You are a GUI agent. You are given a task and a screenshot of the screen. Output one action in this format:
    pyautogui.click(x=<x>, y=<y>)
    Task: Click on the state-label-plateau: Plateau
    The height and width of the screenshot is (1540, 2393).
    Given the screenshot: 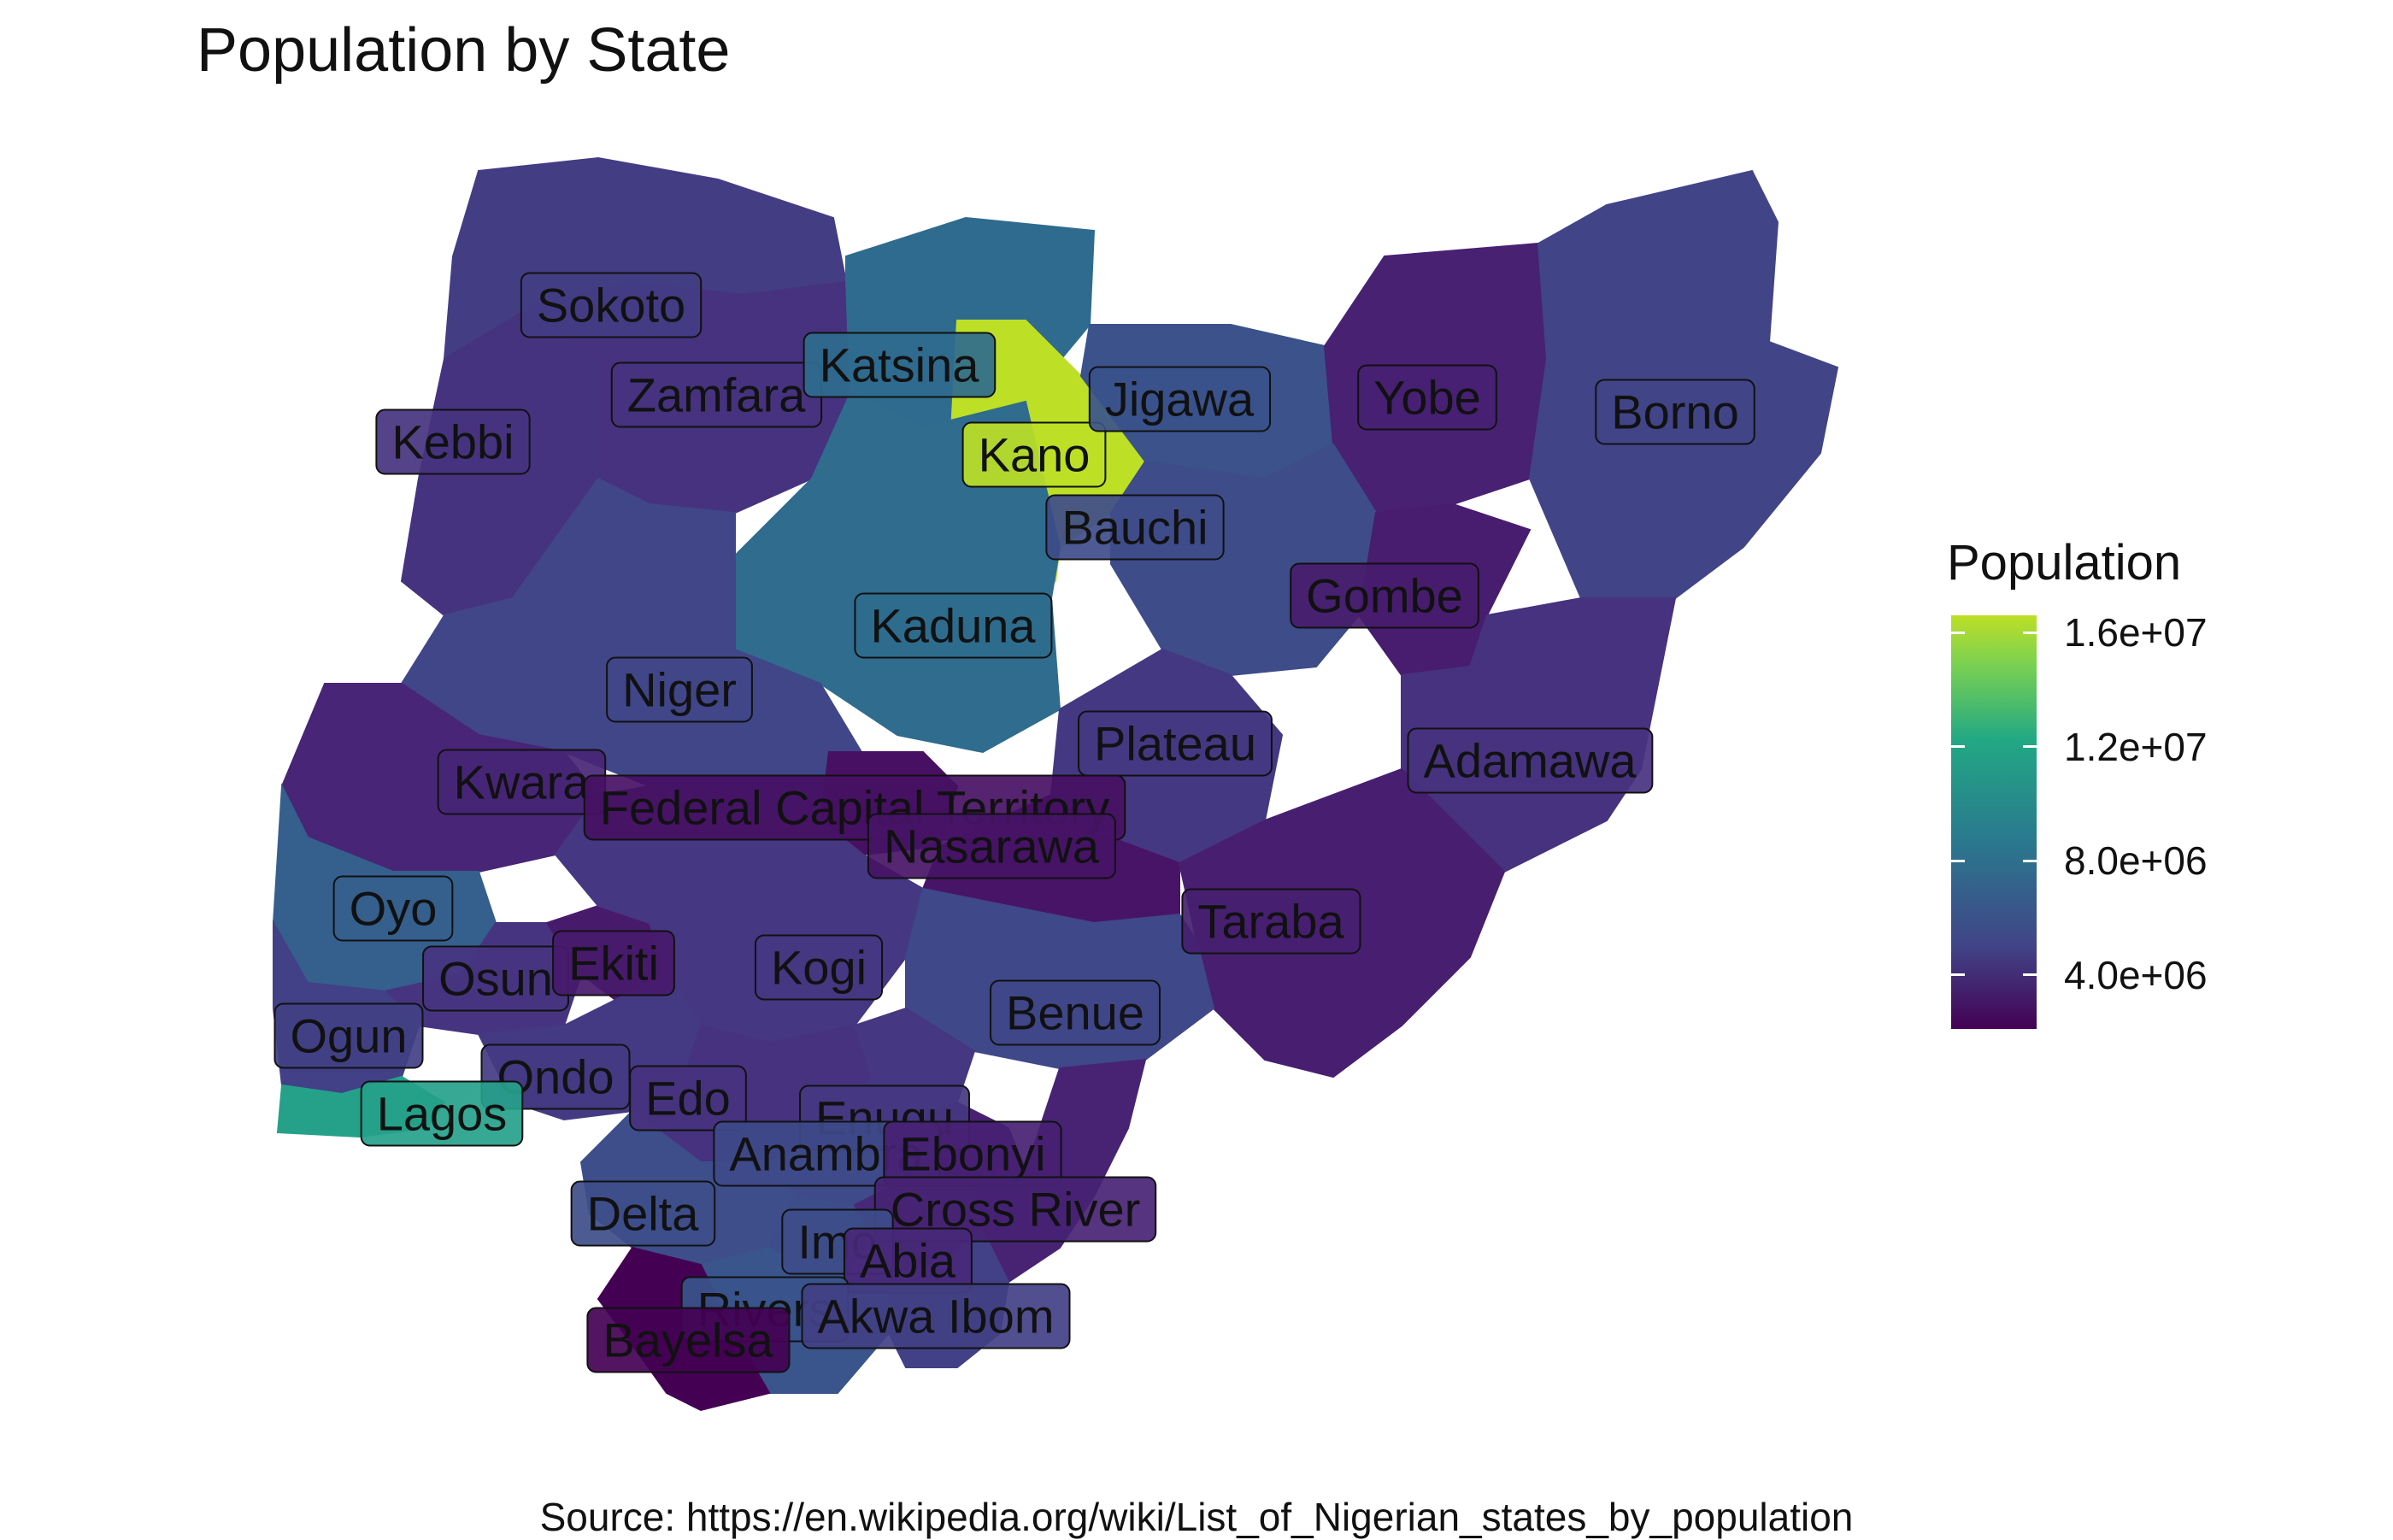 What is the action you would take?
    pyautogui.click(x=1175, y=743)
    